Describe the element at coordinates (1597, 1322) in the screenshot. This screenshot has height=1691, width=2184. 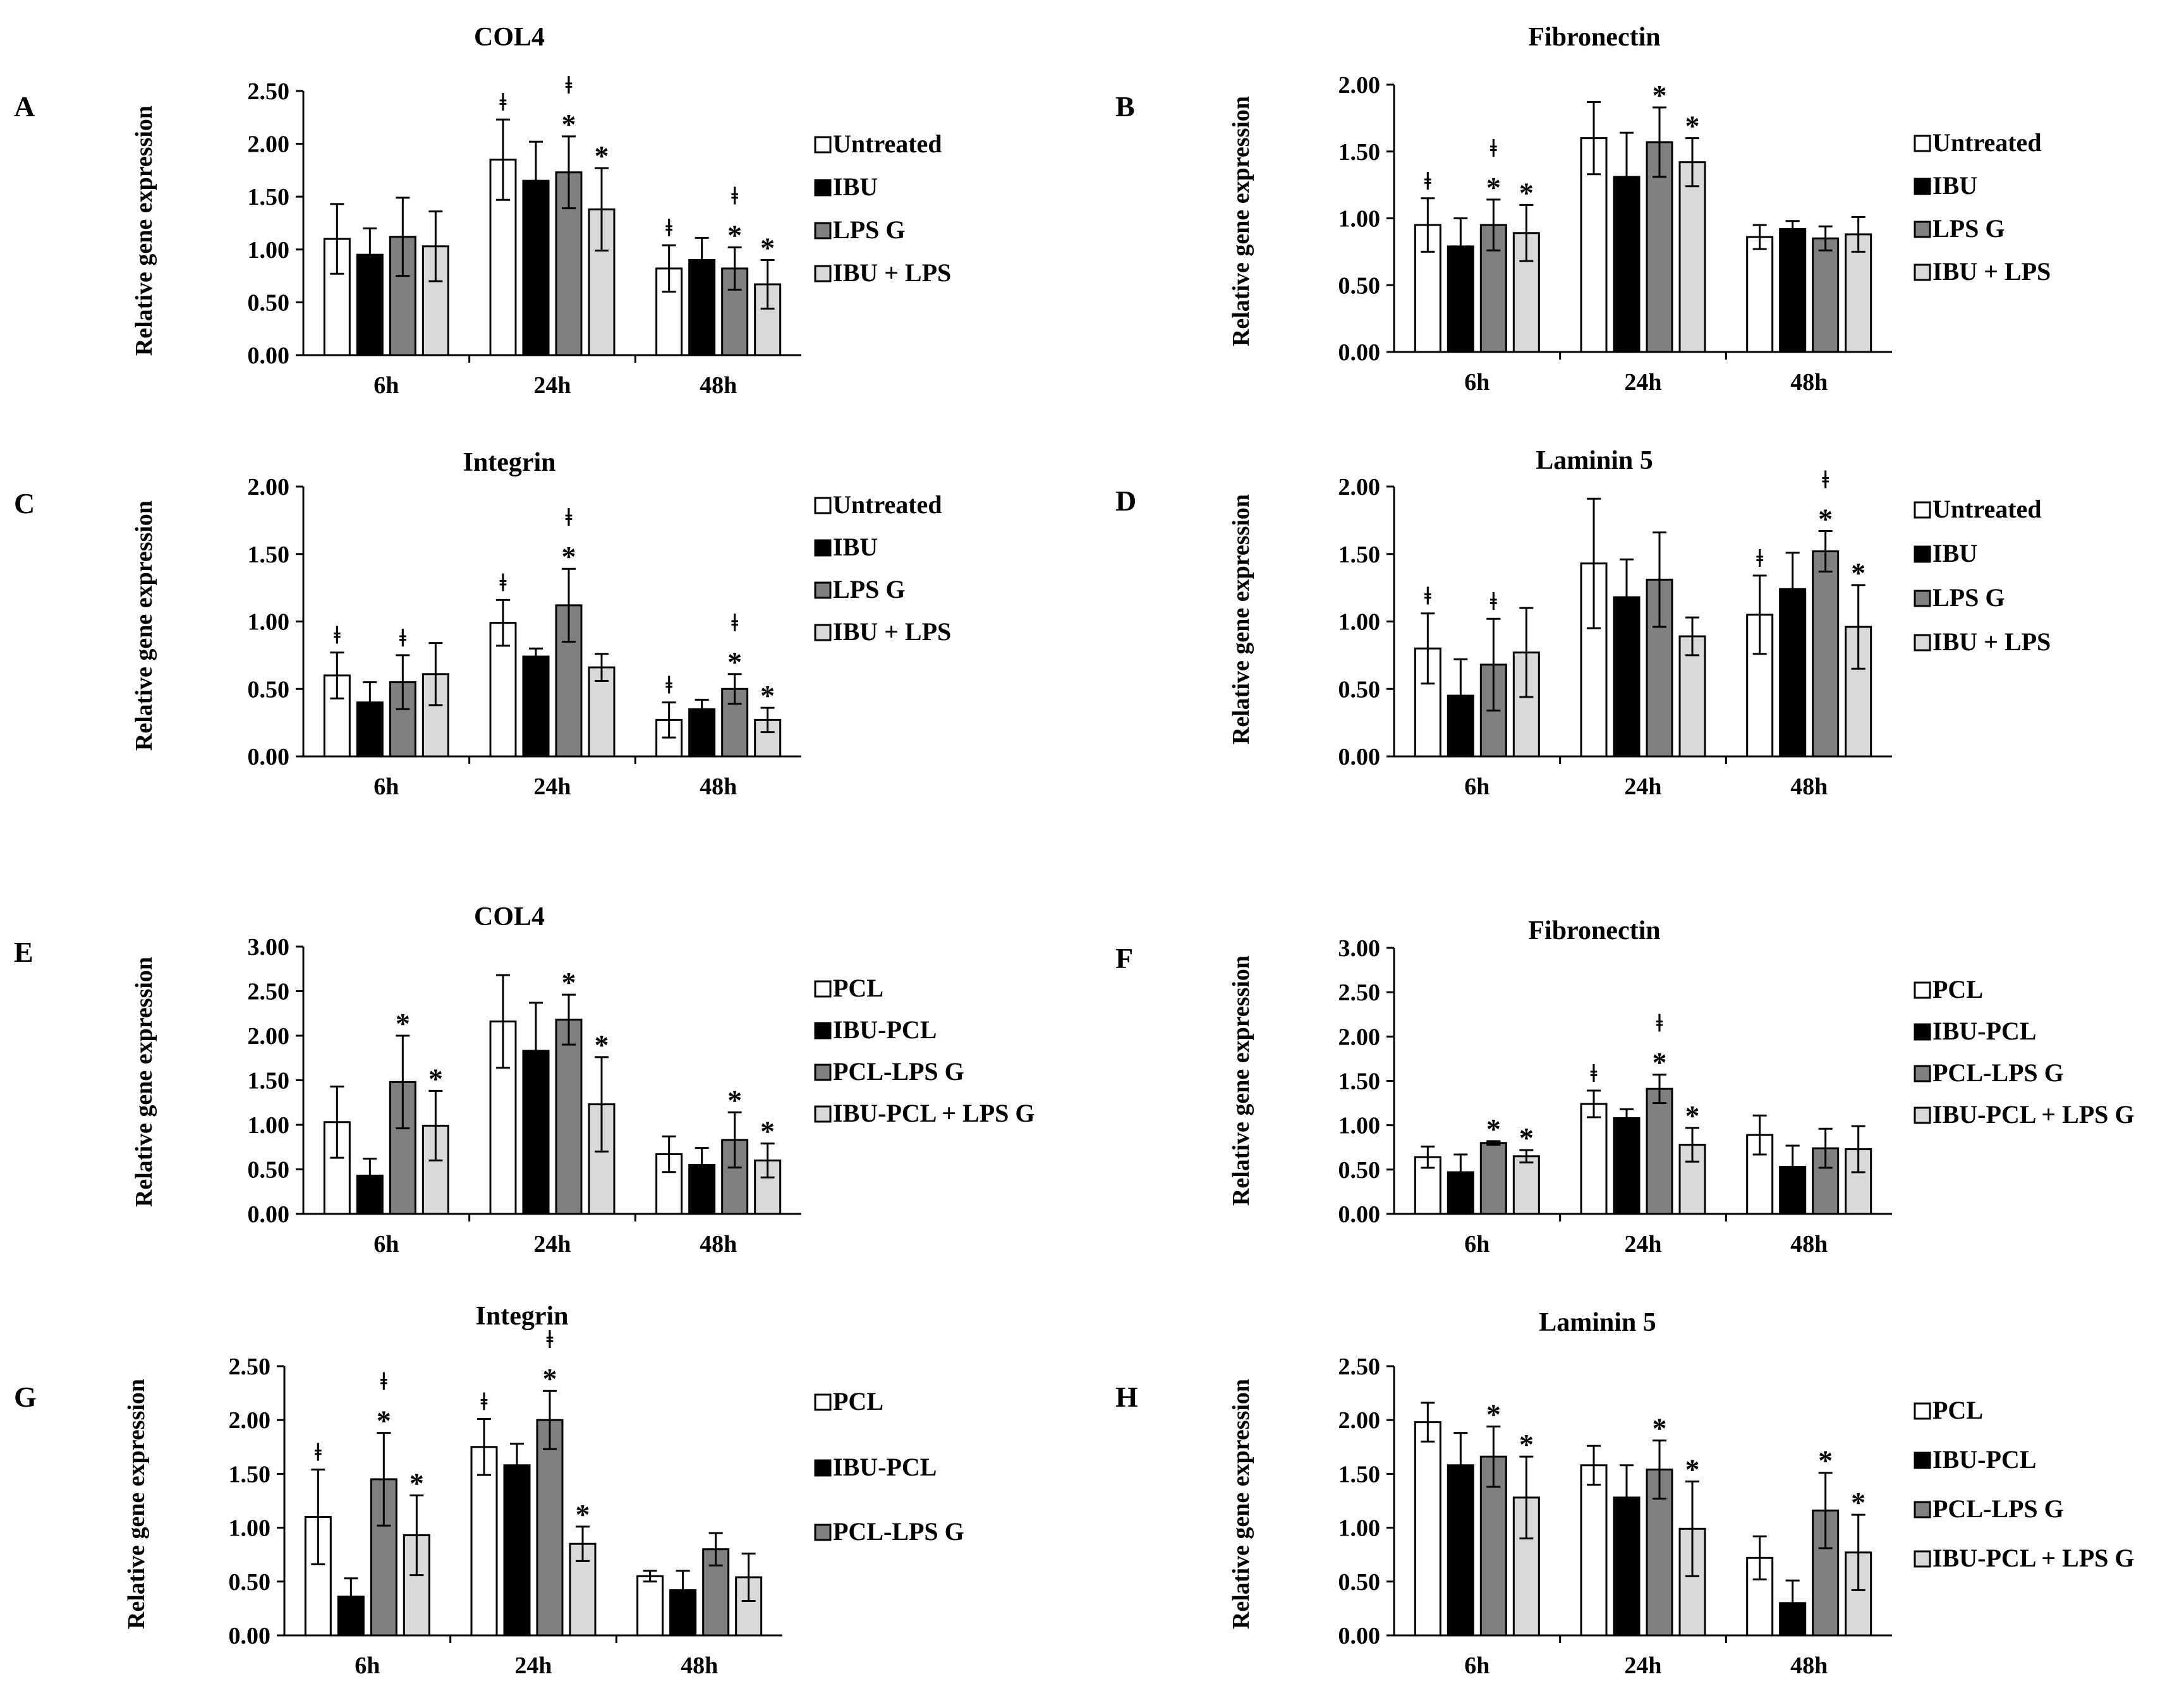
I see `chart-title: Laminin 5` at that location.